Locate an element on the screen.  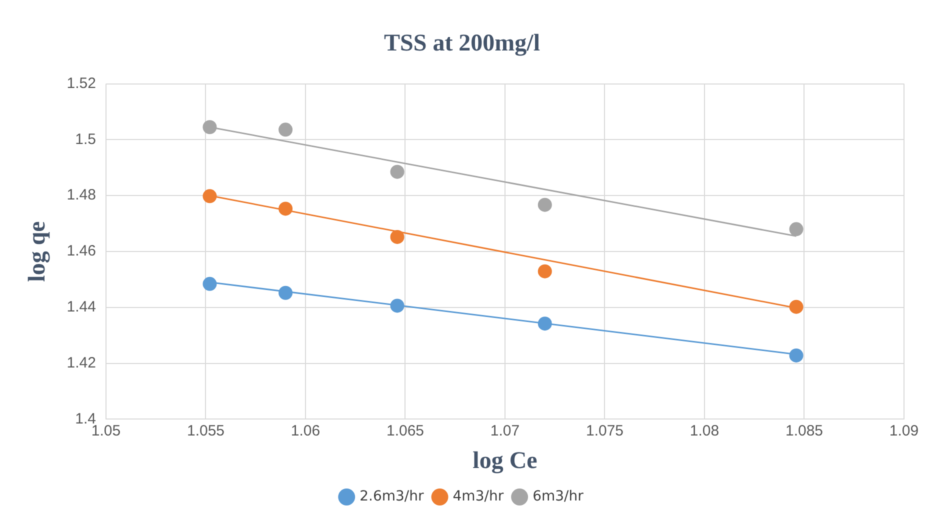
x-tick-label: 1.075 is located at coordinates (605, 431).